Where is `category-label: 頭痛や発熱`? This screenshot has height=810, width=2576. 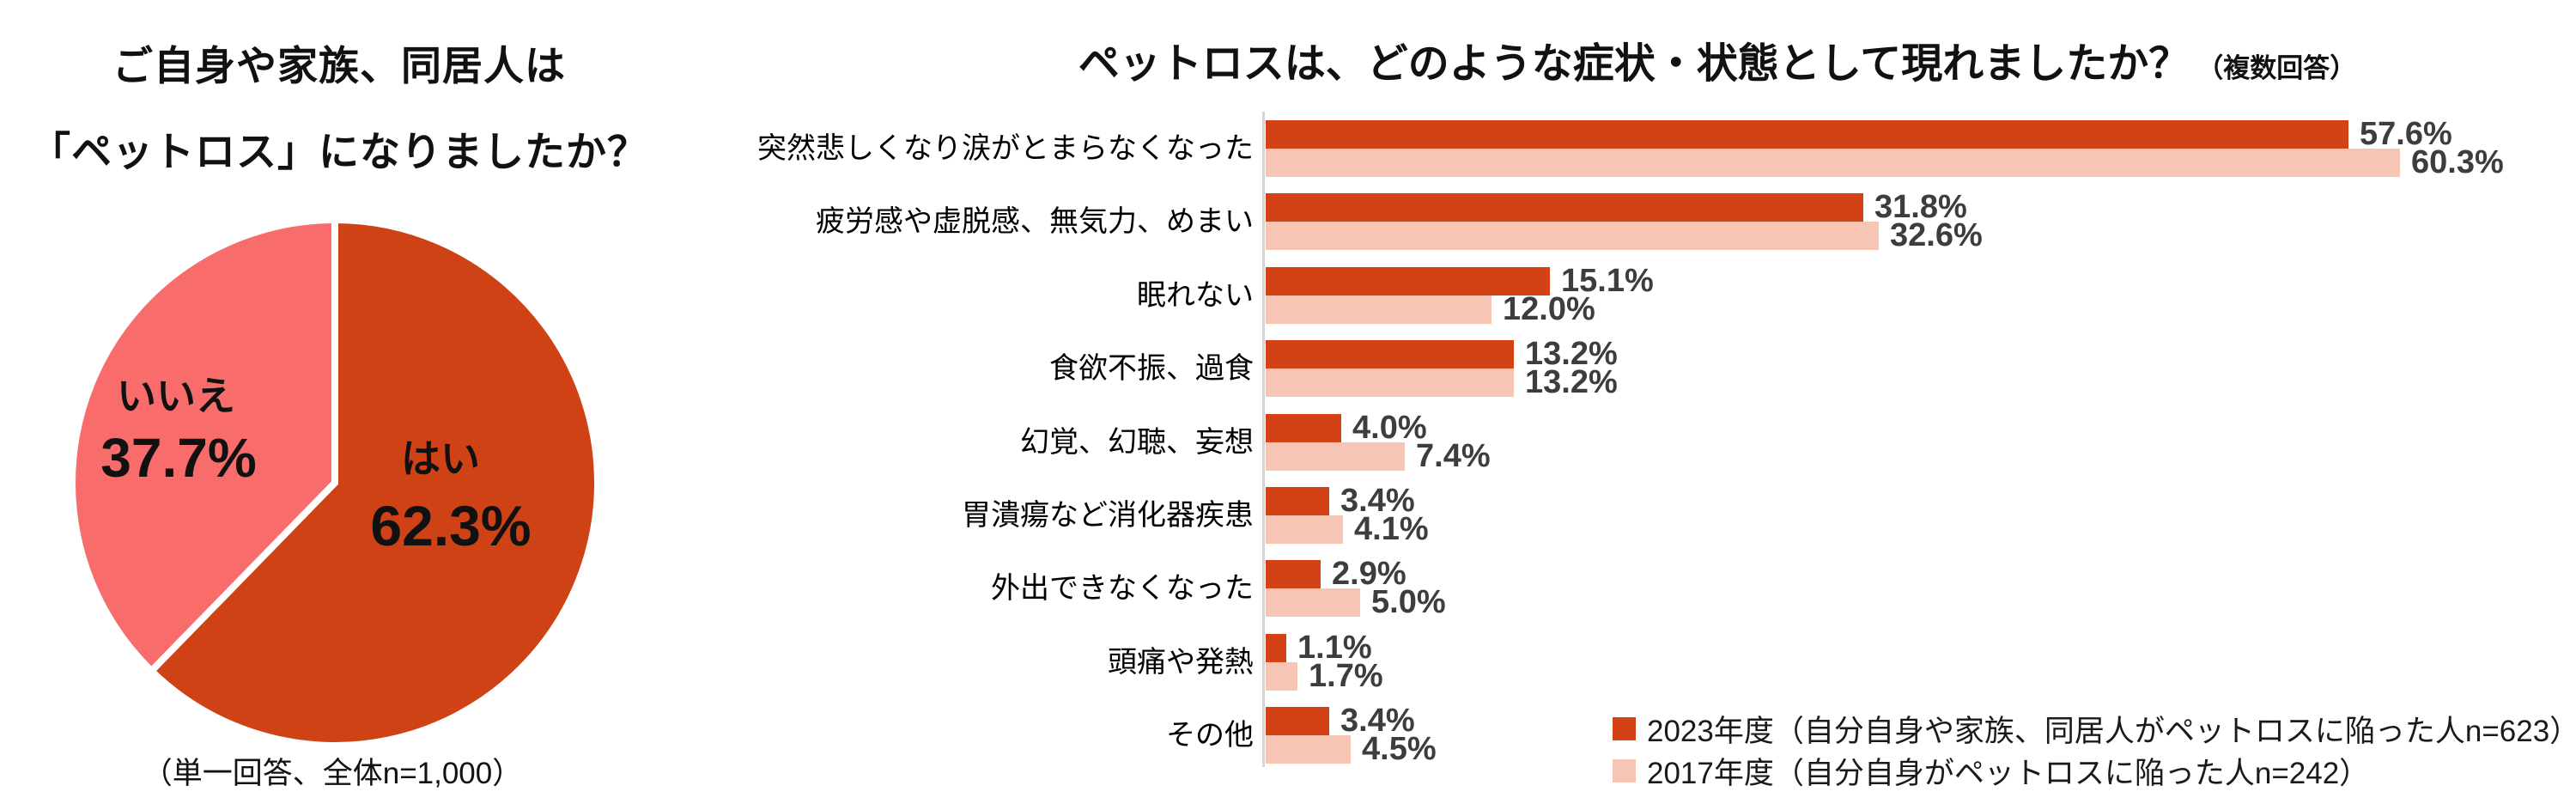 category-label: 頭痛や発熱 is located at coordinates (1181, 663).